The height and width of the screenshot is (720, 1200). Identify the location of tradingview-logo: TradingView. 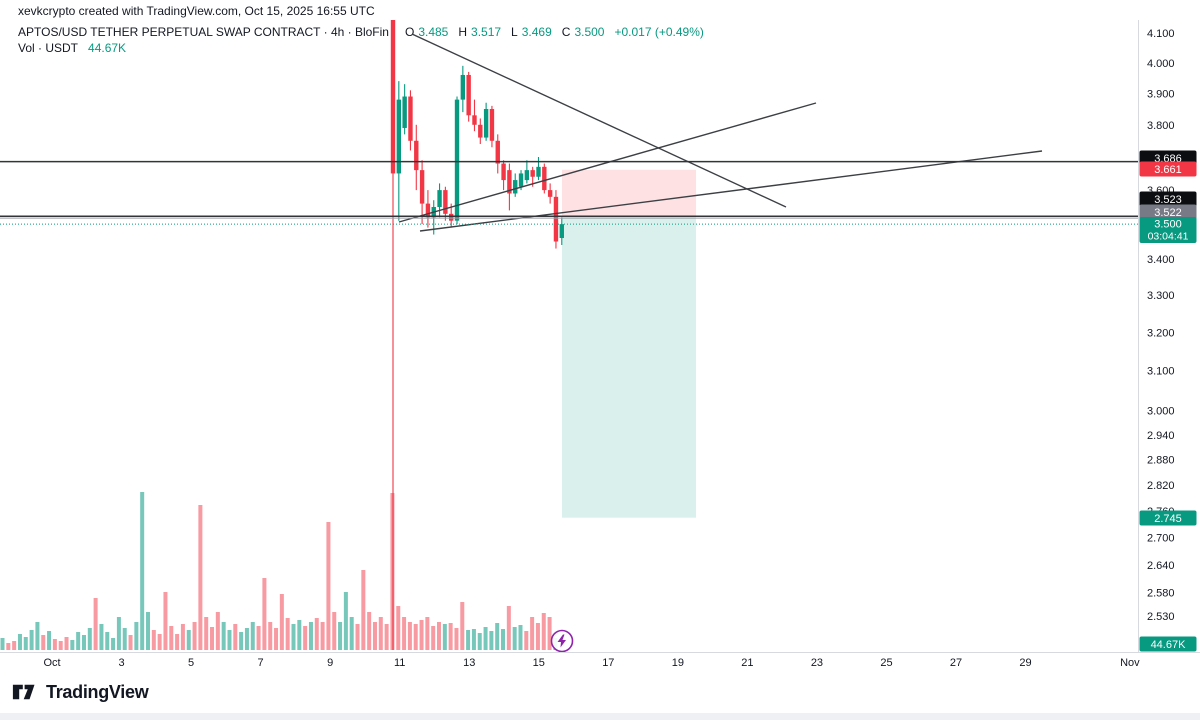
(80, 692).